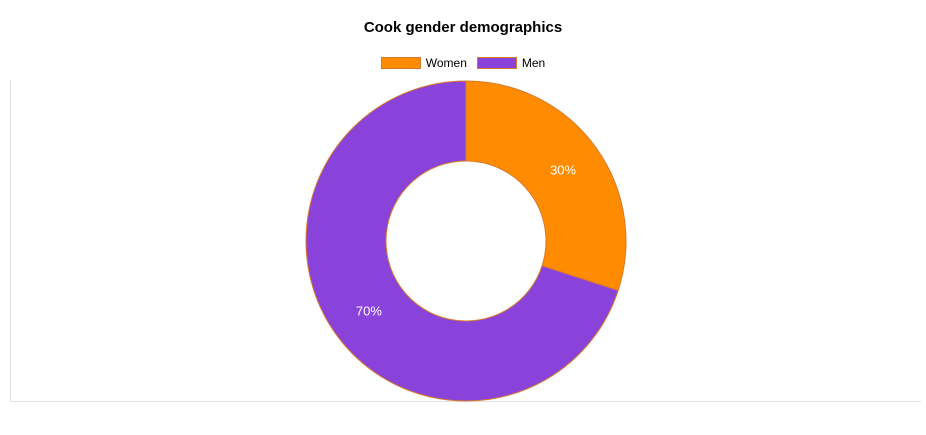 This screenshot has height=435, width=926. What do you see at coordinates (400, 63) in the screenshot?
I see `legend-swatch-women` at bounding box center [400, 63].